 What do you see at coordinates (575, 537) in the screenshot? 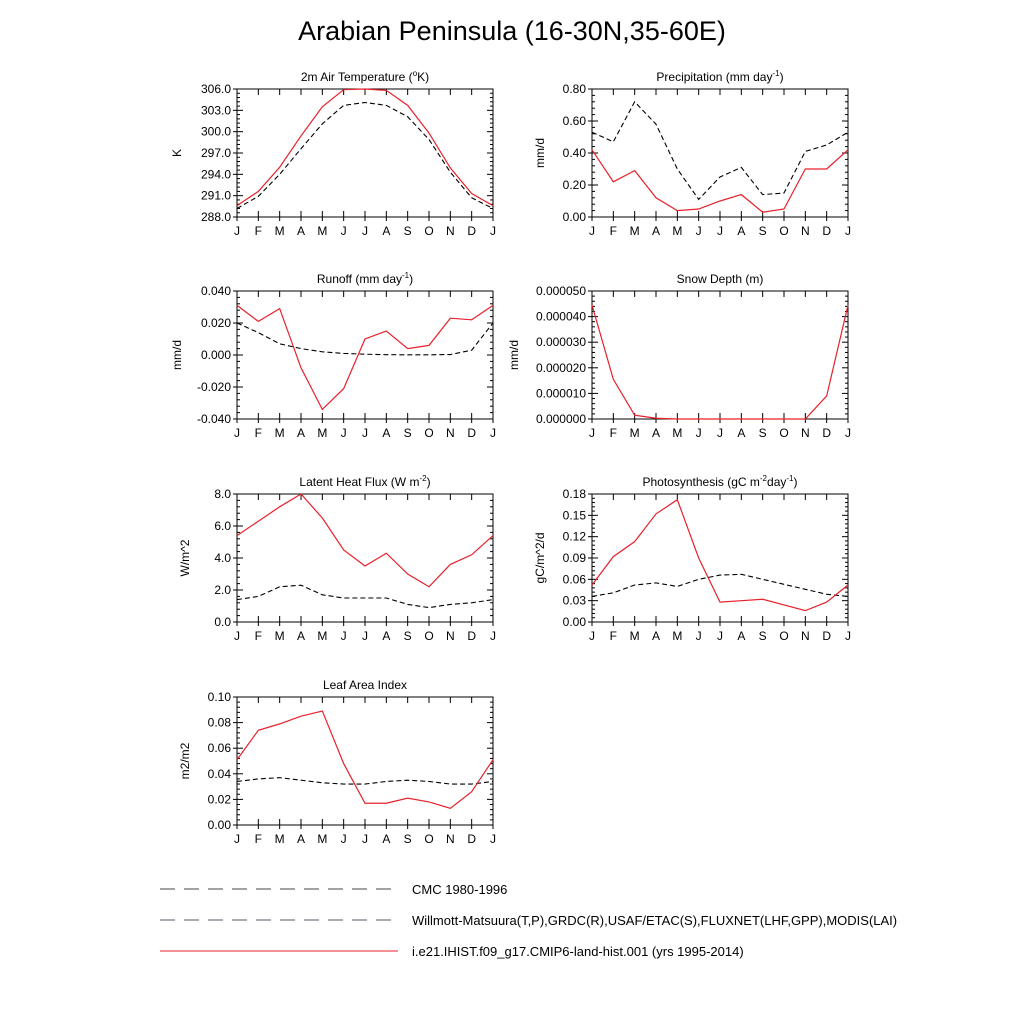
I see `y-tick-label: 0.12` at bounding box center [575, 537].